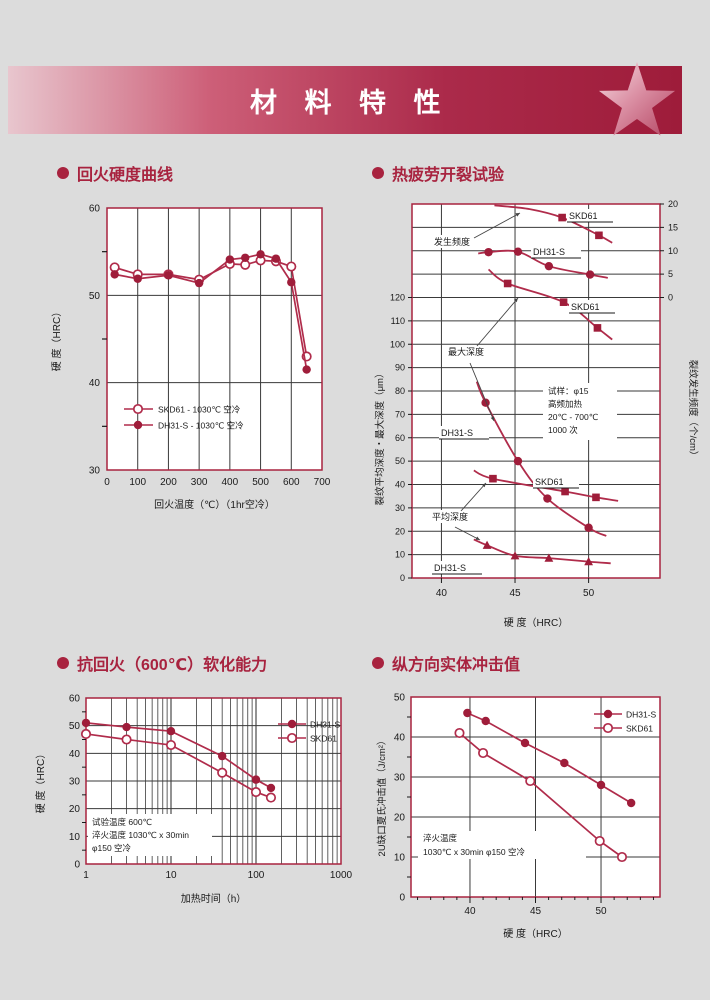 Image resolution: width=710 pixels, height=1000 pixels. What do you see at coordinates (452, 241) in the screenshot?
I see `series-label: 发生频度` at bounding box center [452, 241].